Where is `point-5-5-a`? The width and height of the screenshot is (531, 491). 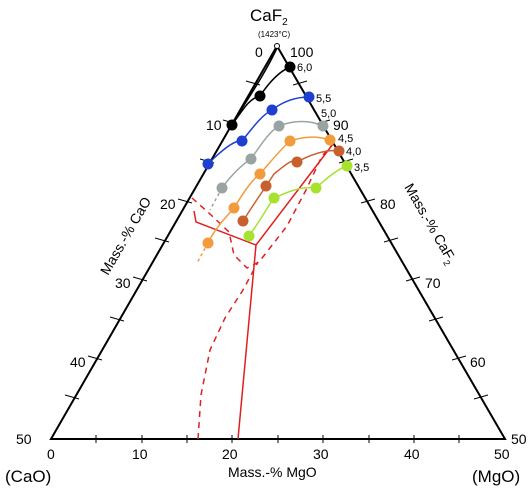
point-5-5-a is located at coordinates (309, 97).